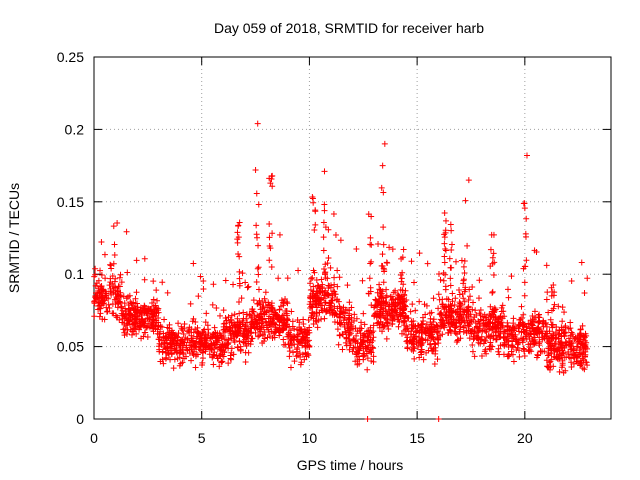  What do you see at coordinates (70, 347) in the screenshot?
I see `y-tick-label: 0.05` at bounding box center [70, 347].